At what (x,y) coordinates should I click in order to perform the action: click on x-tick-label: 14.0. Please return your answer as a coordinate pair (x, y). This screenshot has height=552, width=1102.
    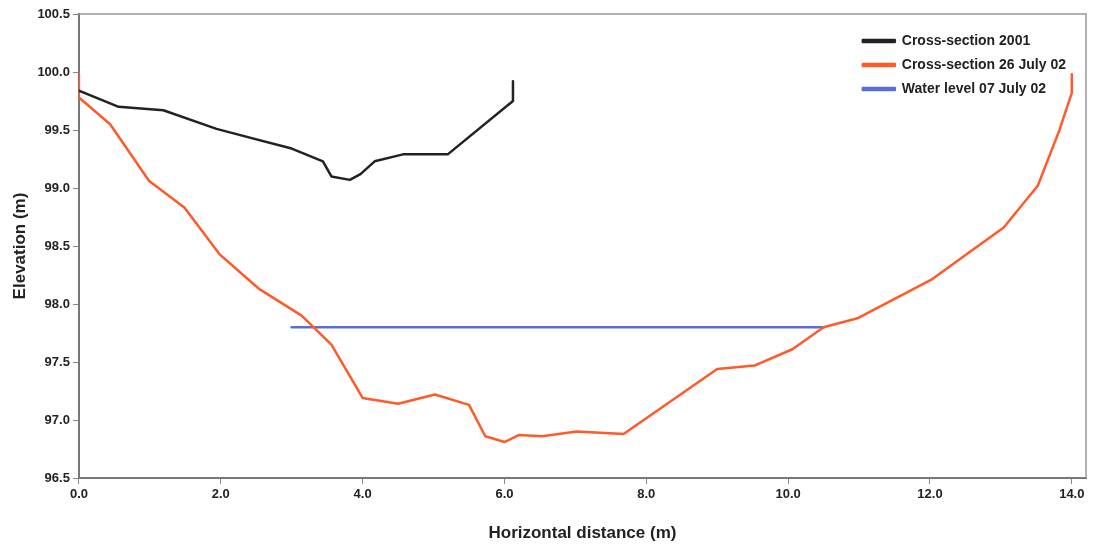
    Looking at the image, I should click on (1072, 494).